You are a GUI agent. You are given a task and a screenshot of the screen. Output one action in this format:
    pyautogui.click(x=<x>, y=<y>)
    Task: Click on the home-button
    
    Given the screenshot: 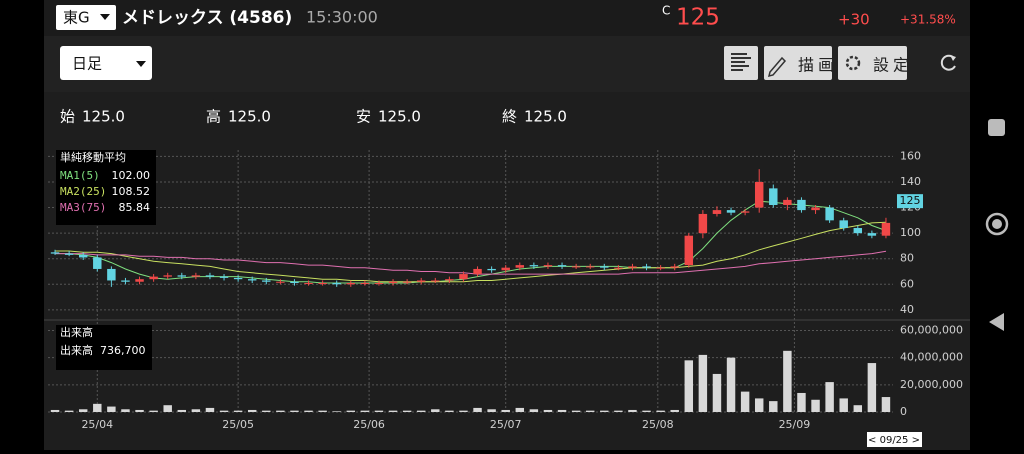 What is the action you would take?
    pyautogui.click(x=997, y=224)
    